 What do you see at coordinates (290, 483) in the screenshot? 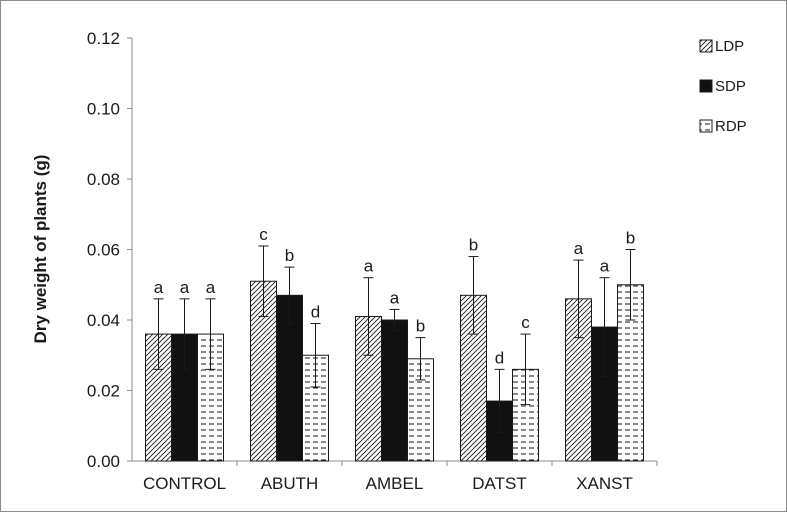
I see `x-category-label: ABUTH` at bounding box center [290, 483].